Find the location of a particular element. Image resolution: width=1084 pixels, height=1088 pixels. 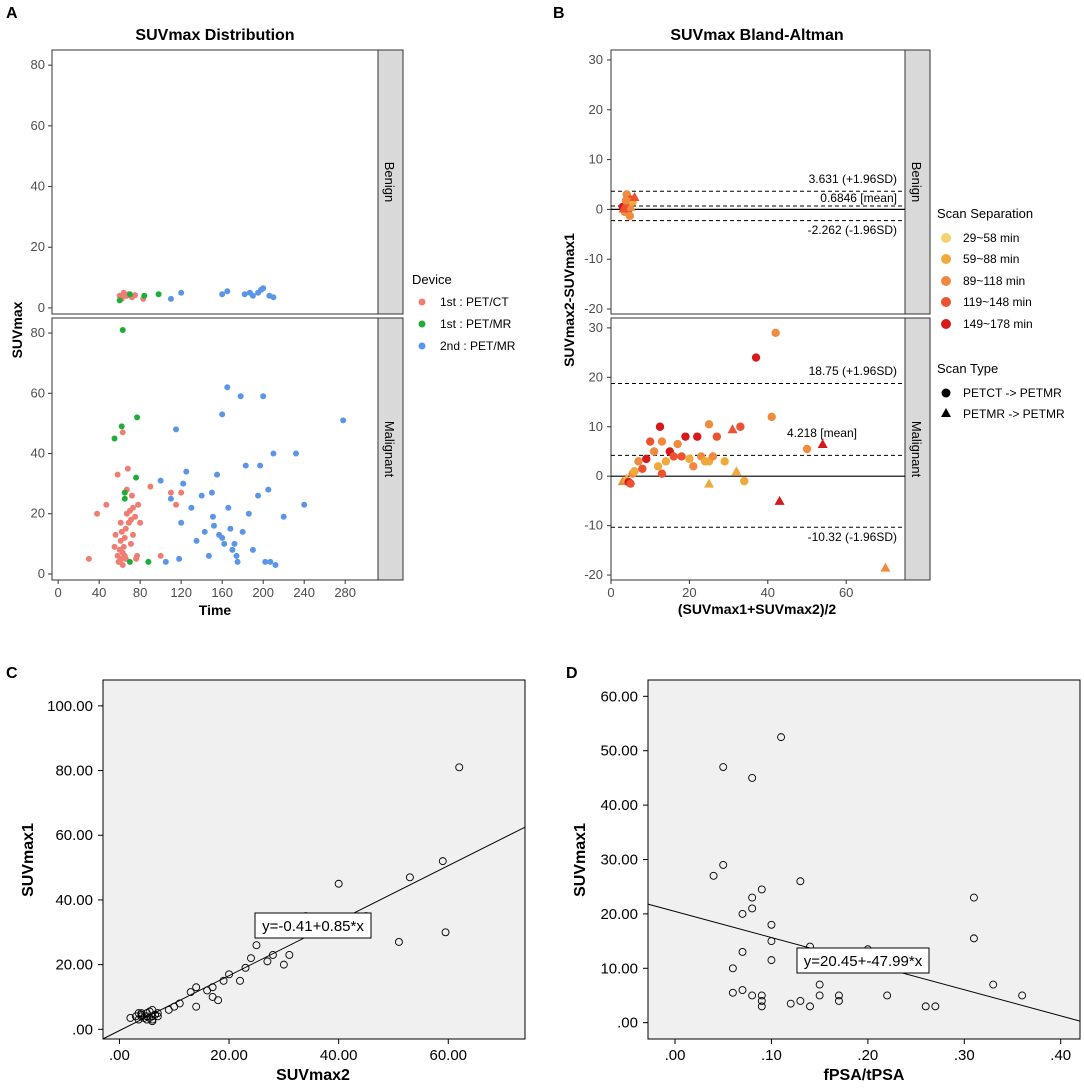

panel-a-strip-benign: Benign is located at coordinates (389, 182).